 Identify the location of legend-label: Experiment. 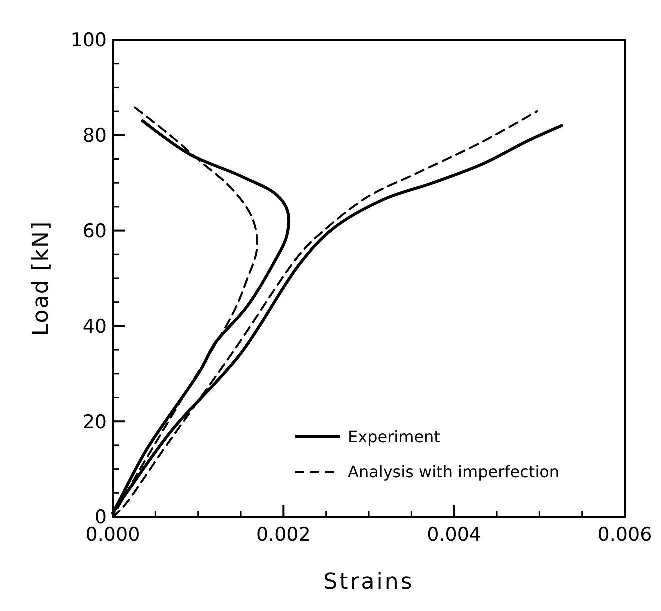
(394, 437).